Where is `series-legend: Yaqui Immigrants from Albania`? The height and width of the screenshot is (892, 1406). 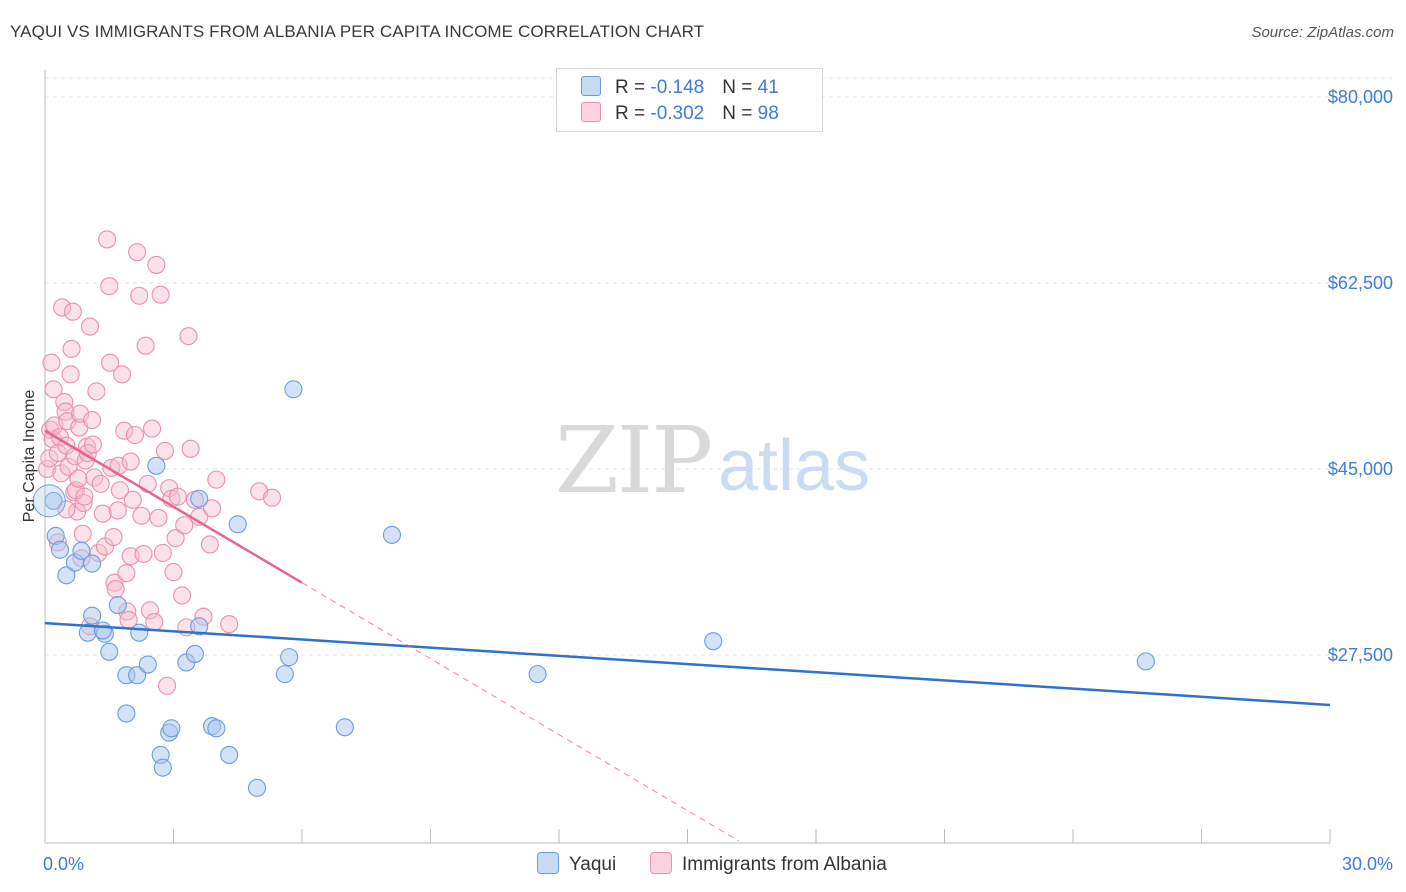
series-legend: Yaqui Immigrants from Albania is located at coordinates (703, 866).